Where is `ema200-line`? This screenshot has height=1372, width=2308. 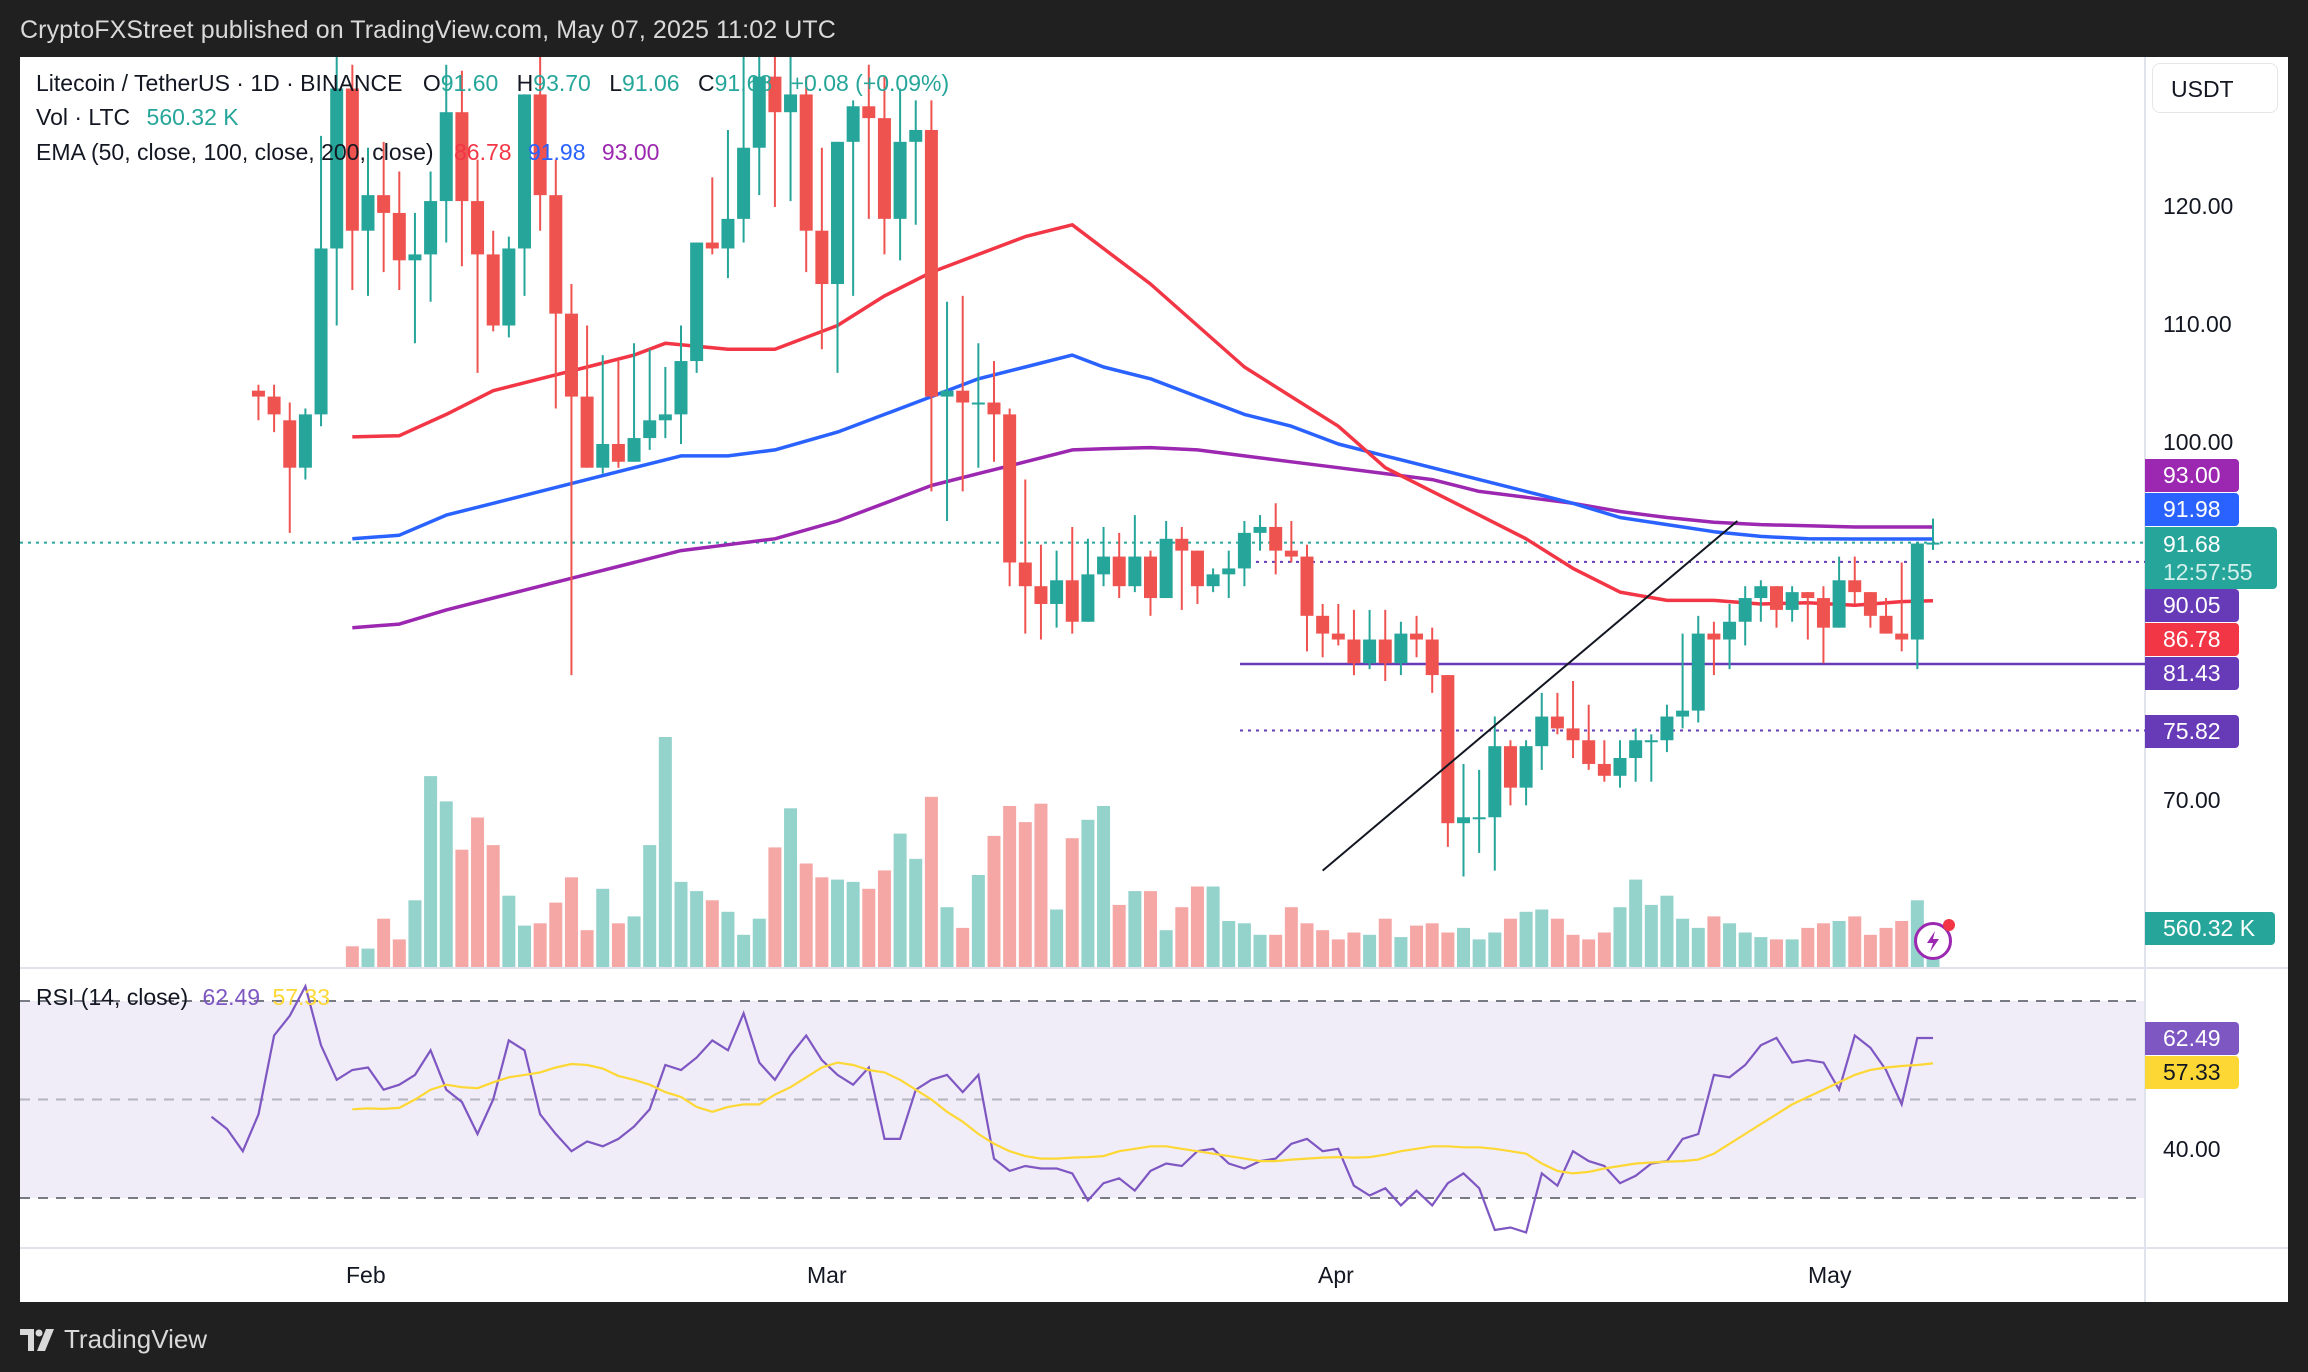
ema200-line is located at coordinates (1142, 537).